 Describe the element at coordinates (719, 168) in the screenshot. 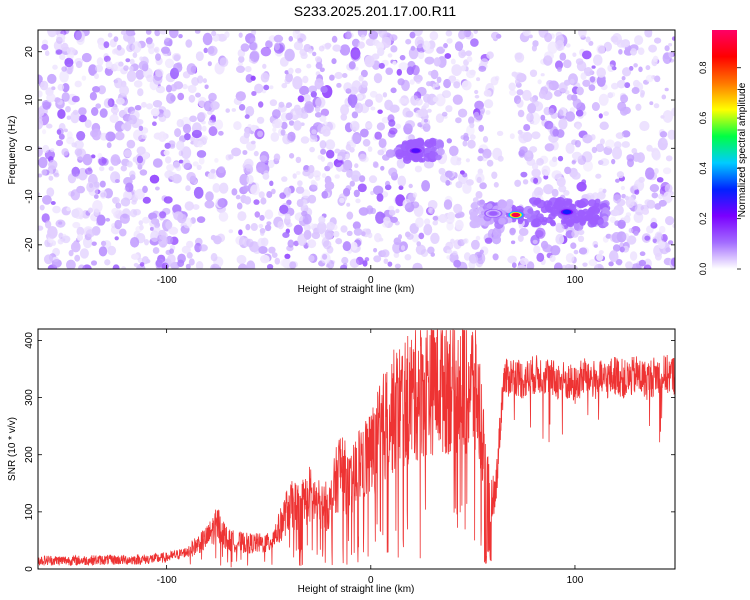

I see `colorbar-ticks: 0.0 0.2 0.4 0.6 0.8` at that location.